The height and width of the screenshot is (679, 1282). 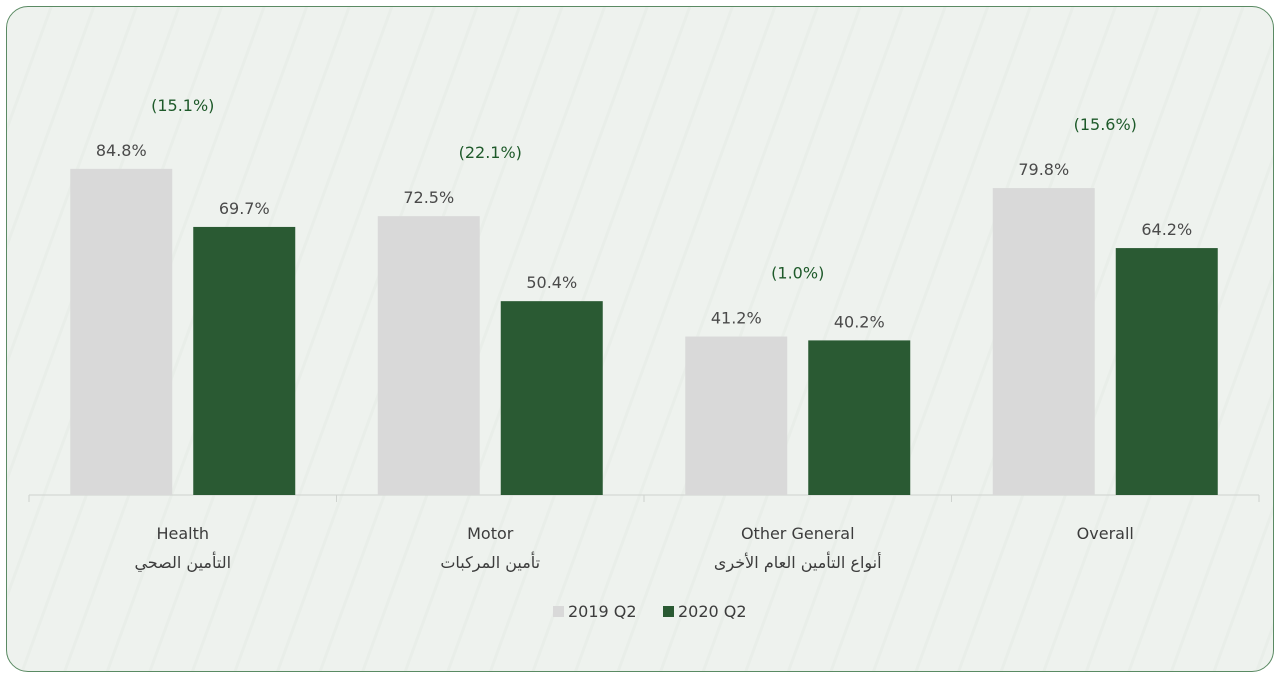 I want to click on change-label: (15.6%), so click(x=1105, y=124).